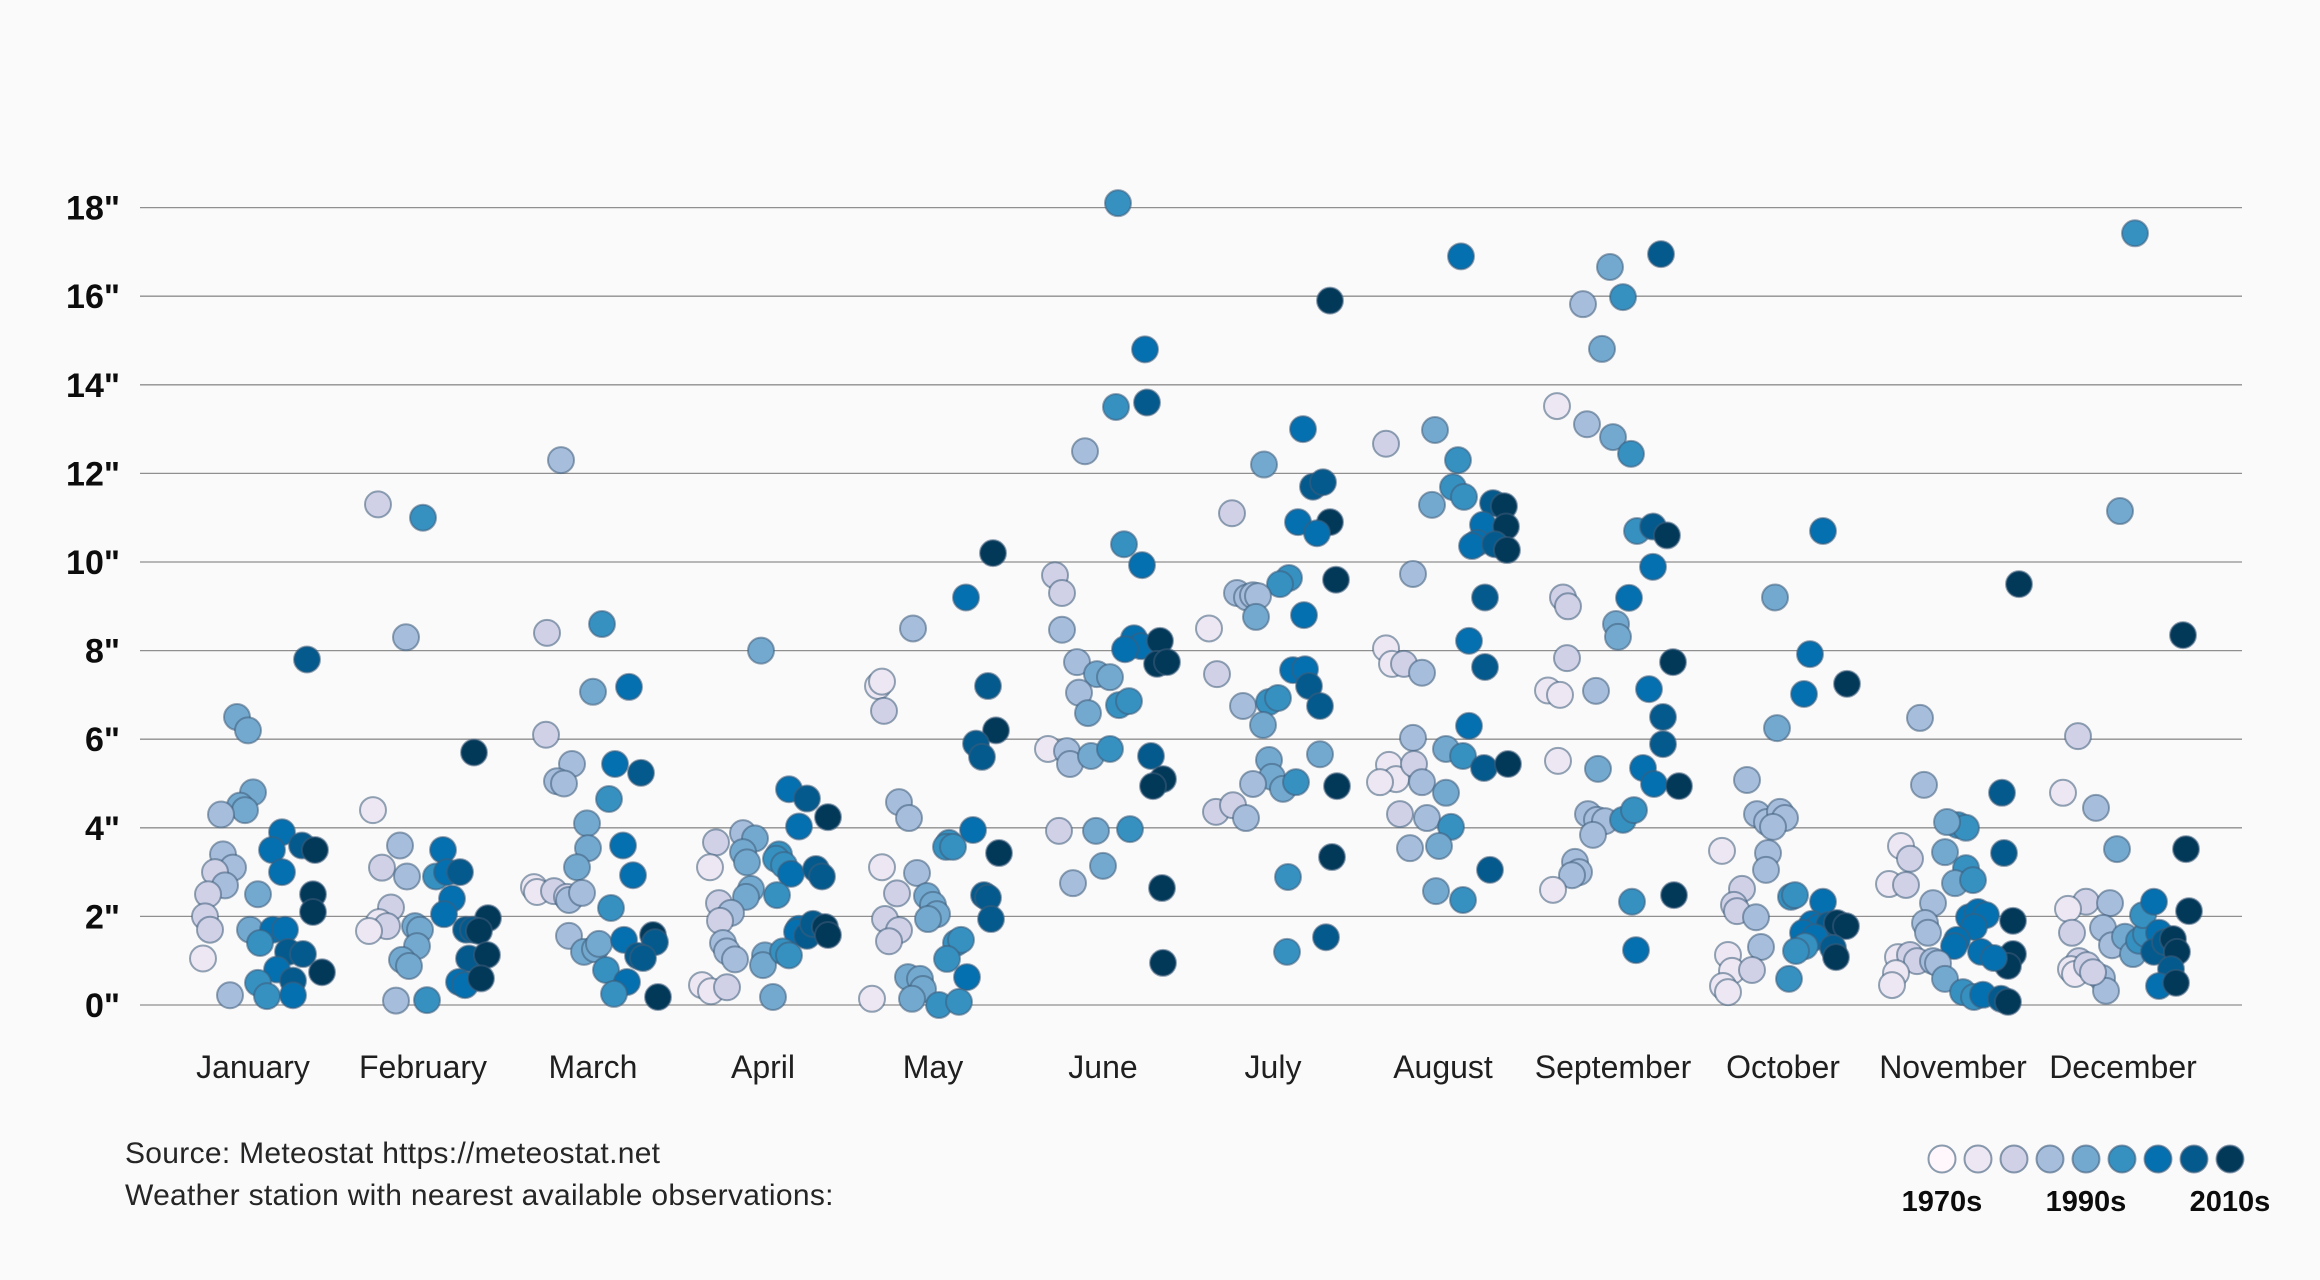 The height and width of the screenshot is (1280, 2320). What do you see at coordinates (102, 740) in the screenshot?
I see `y-tick-label: 6"` at bounding box center [102, 740].